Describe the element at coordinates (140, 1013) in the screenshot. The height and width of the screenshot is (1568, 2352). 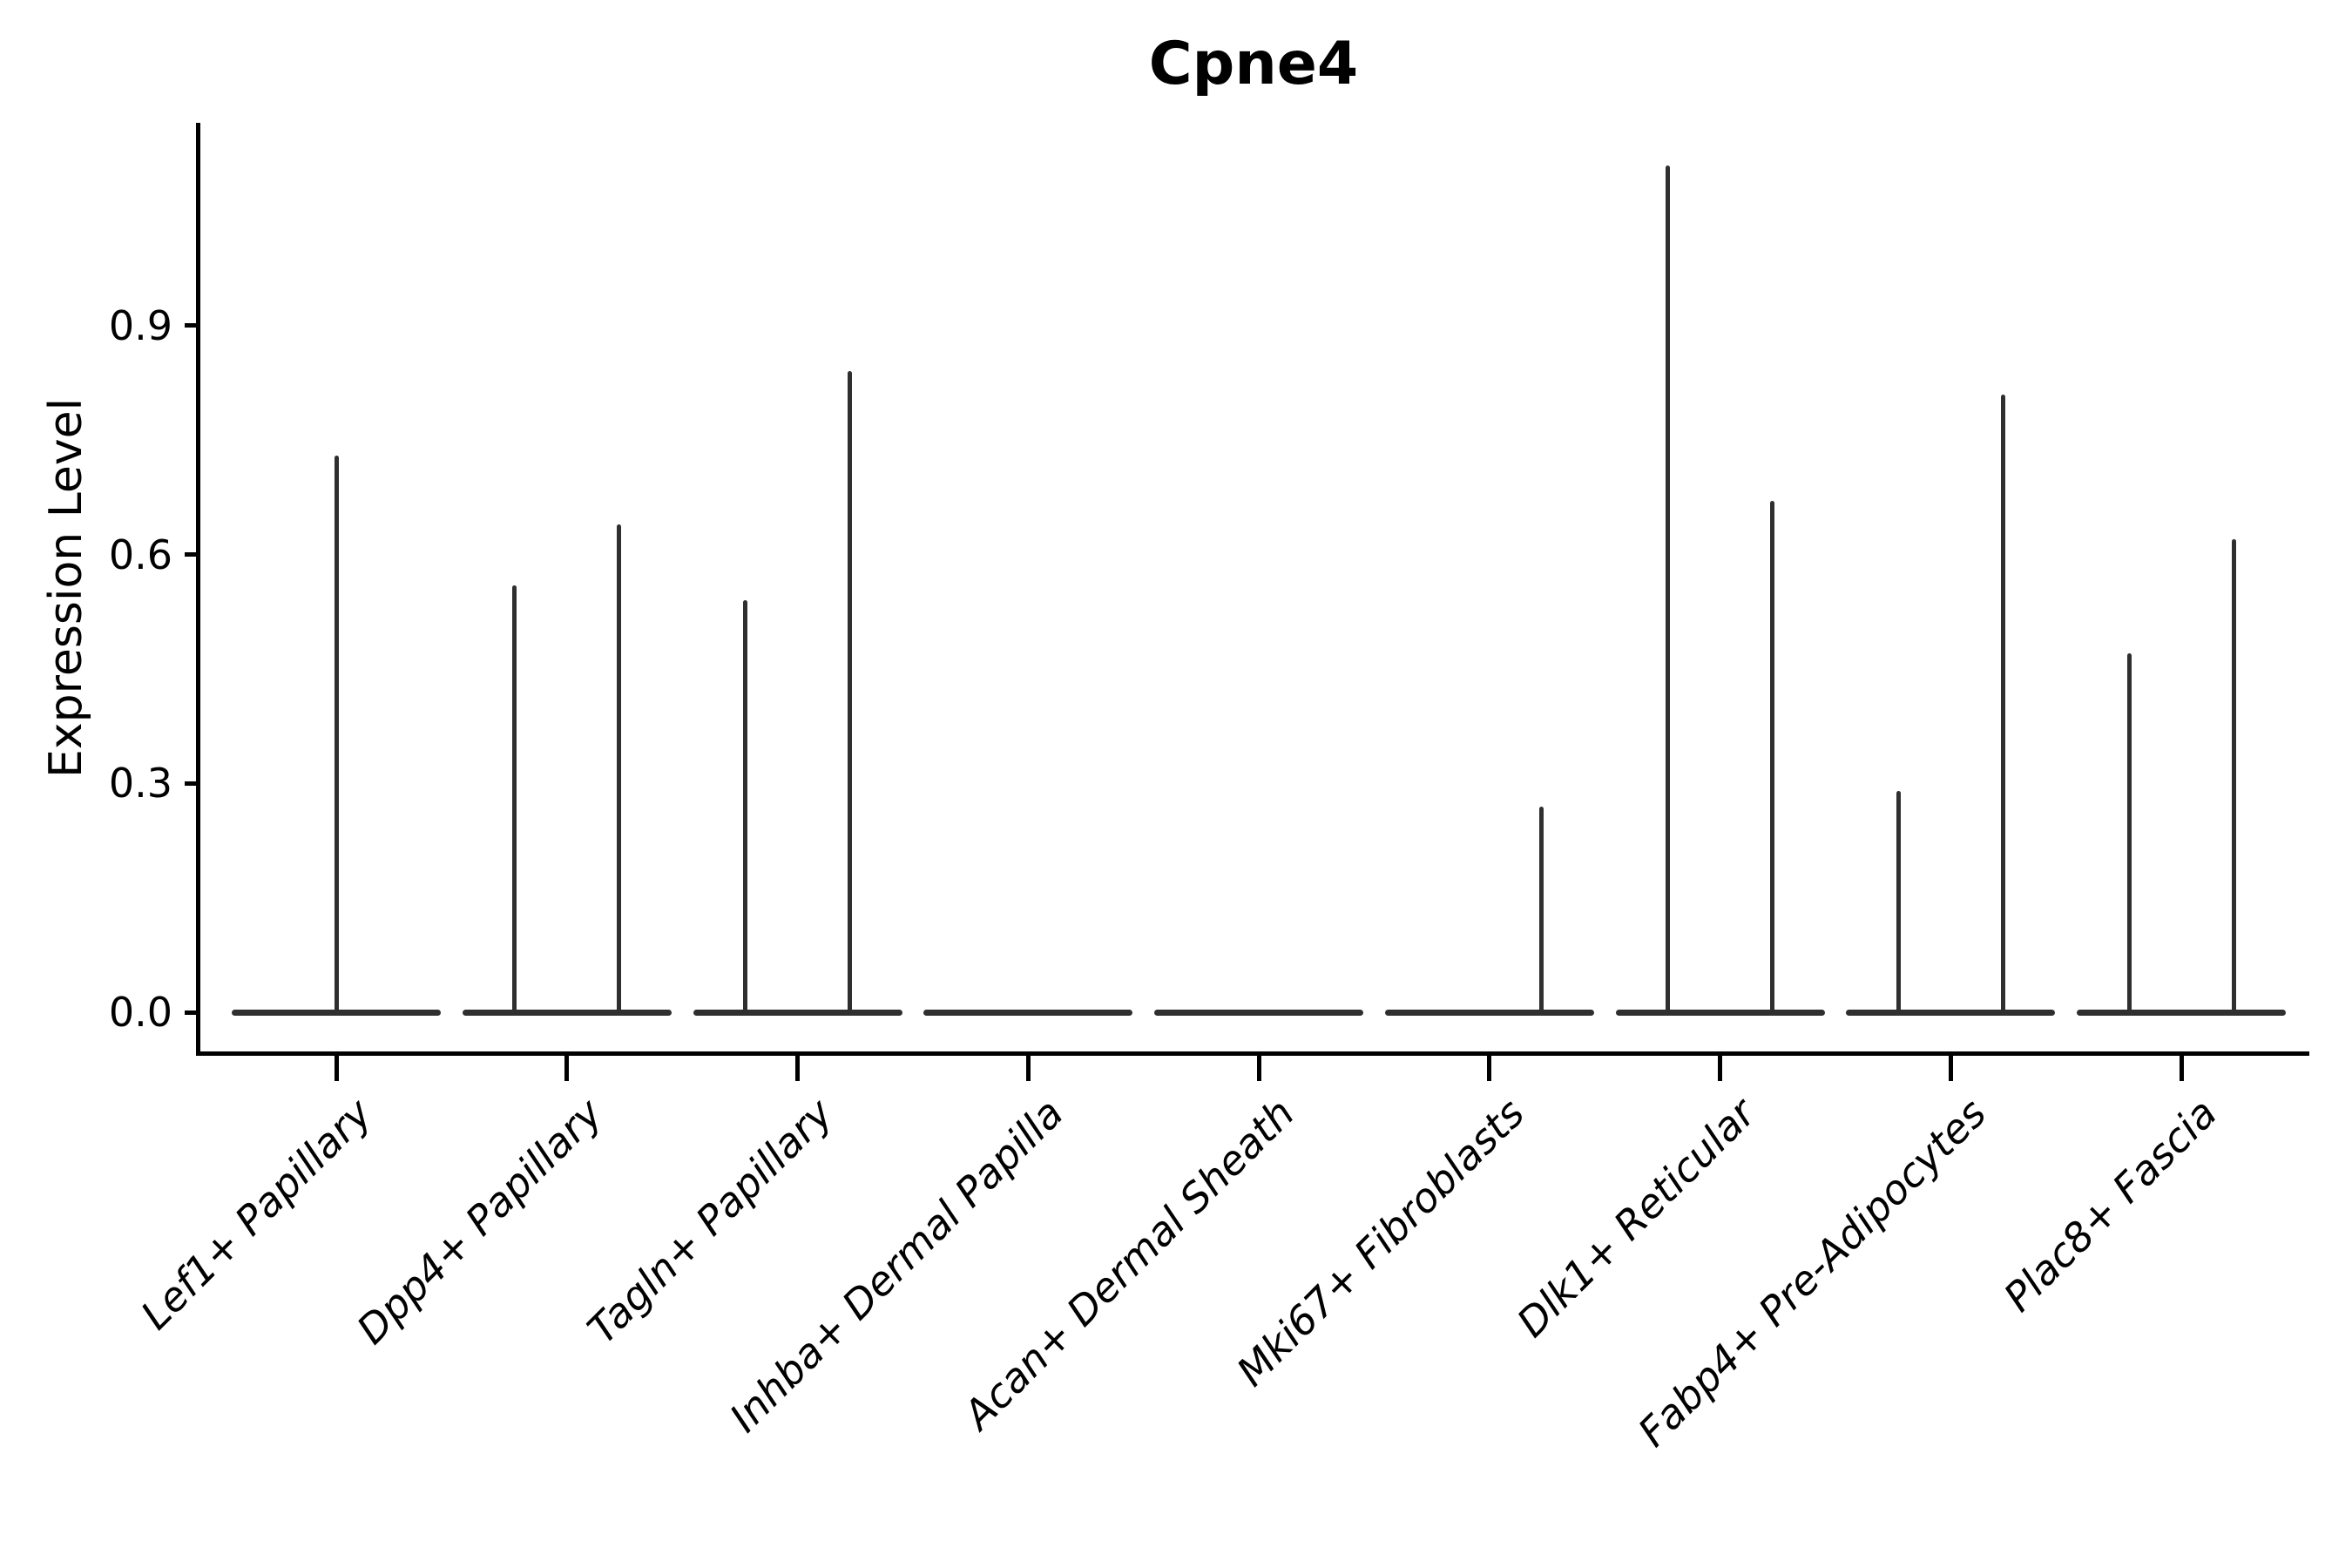
I see `y-tick-label: 0.0` at that location.